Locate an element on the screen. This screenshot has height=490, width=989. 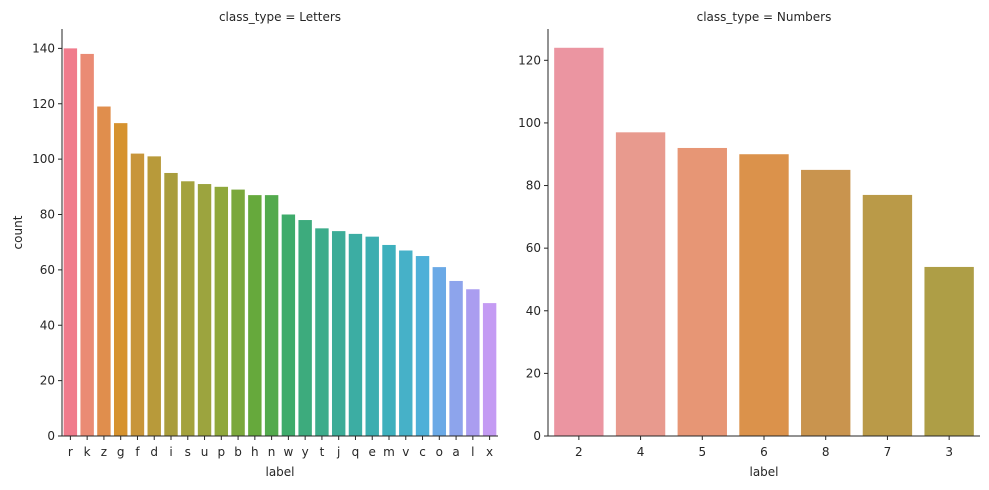
x-tick-label: c is located at coordinates (422, 452).